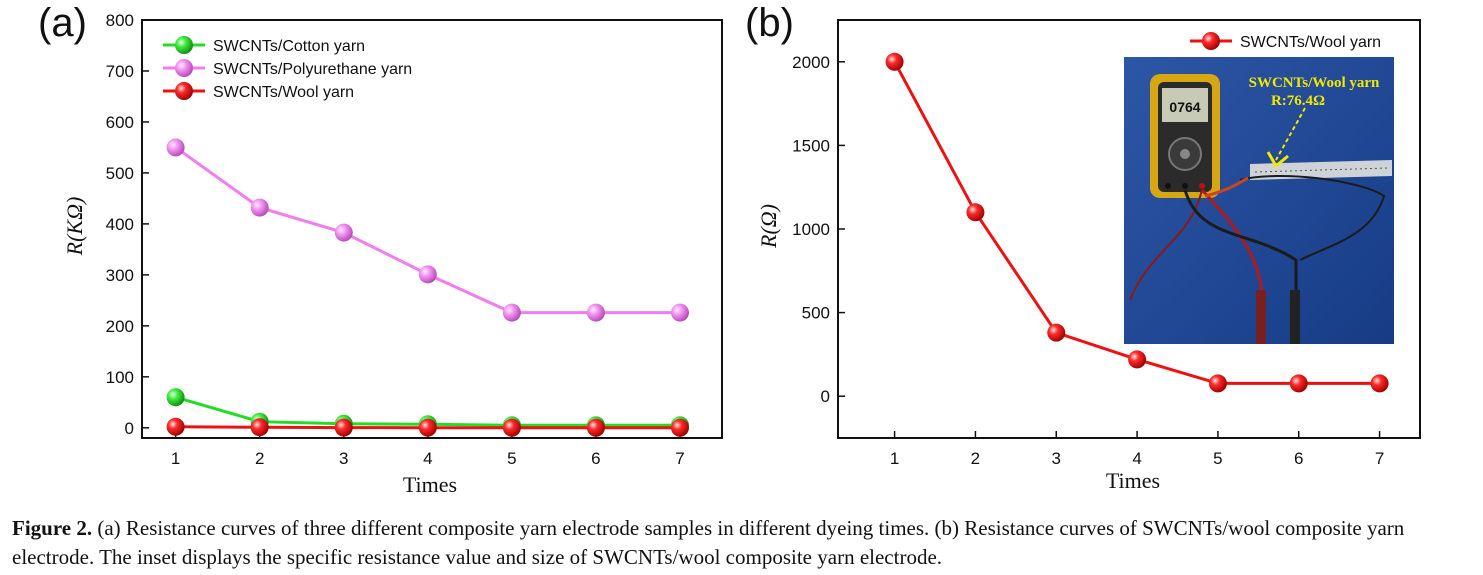 This screenshot has width=1483, height=575. I want to click on chart-b-x-axis: 1 2 3 4 5 6 7, so click(1137, 449).